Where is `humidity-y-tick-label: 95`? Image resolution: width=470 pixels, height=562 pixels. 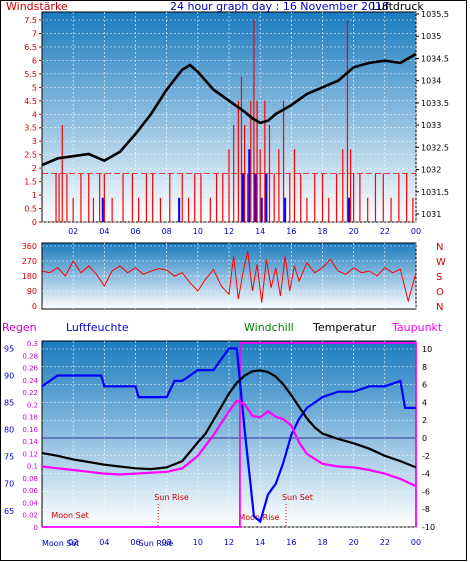
humidity-y-tick-label: 95 is located at coordinates (9, 348).